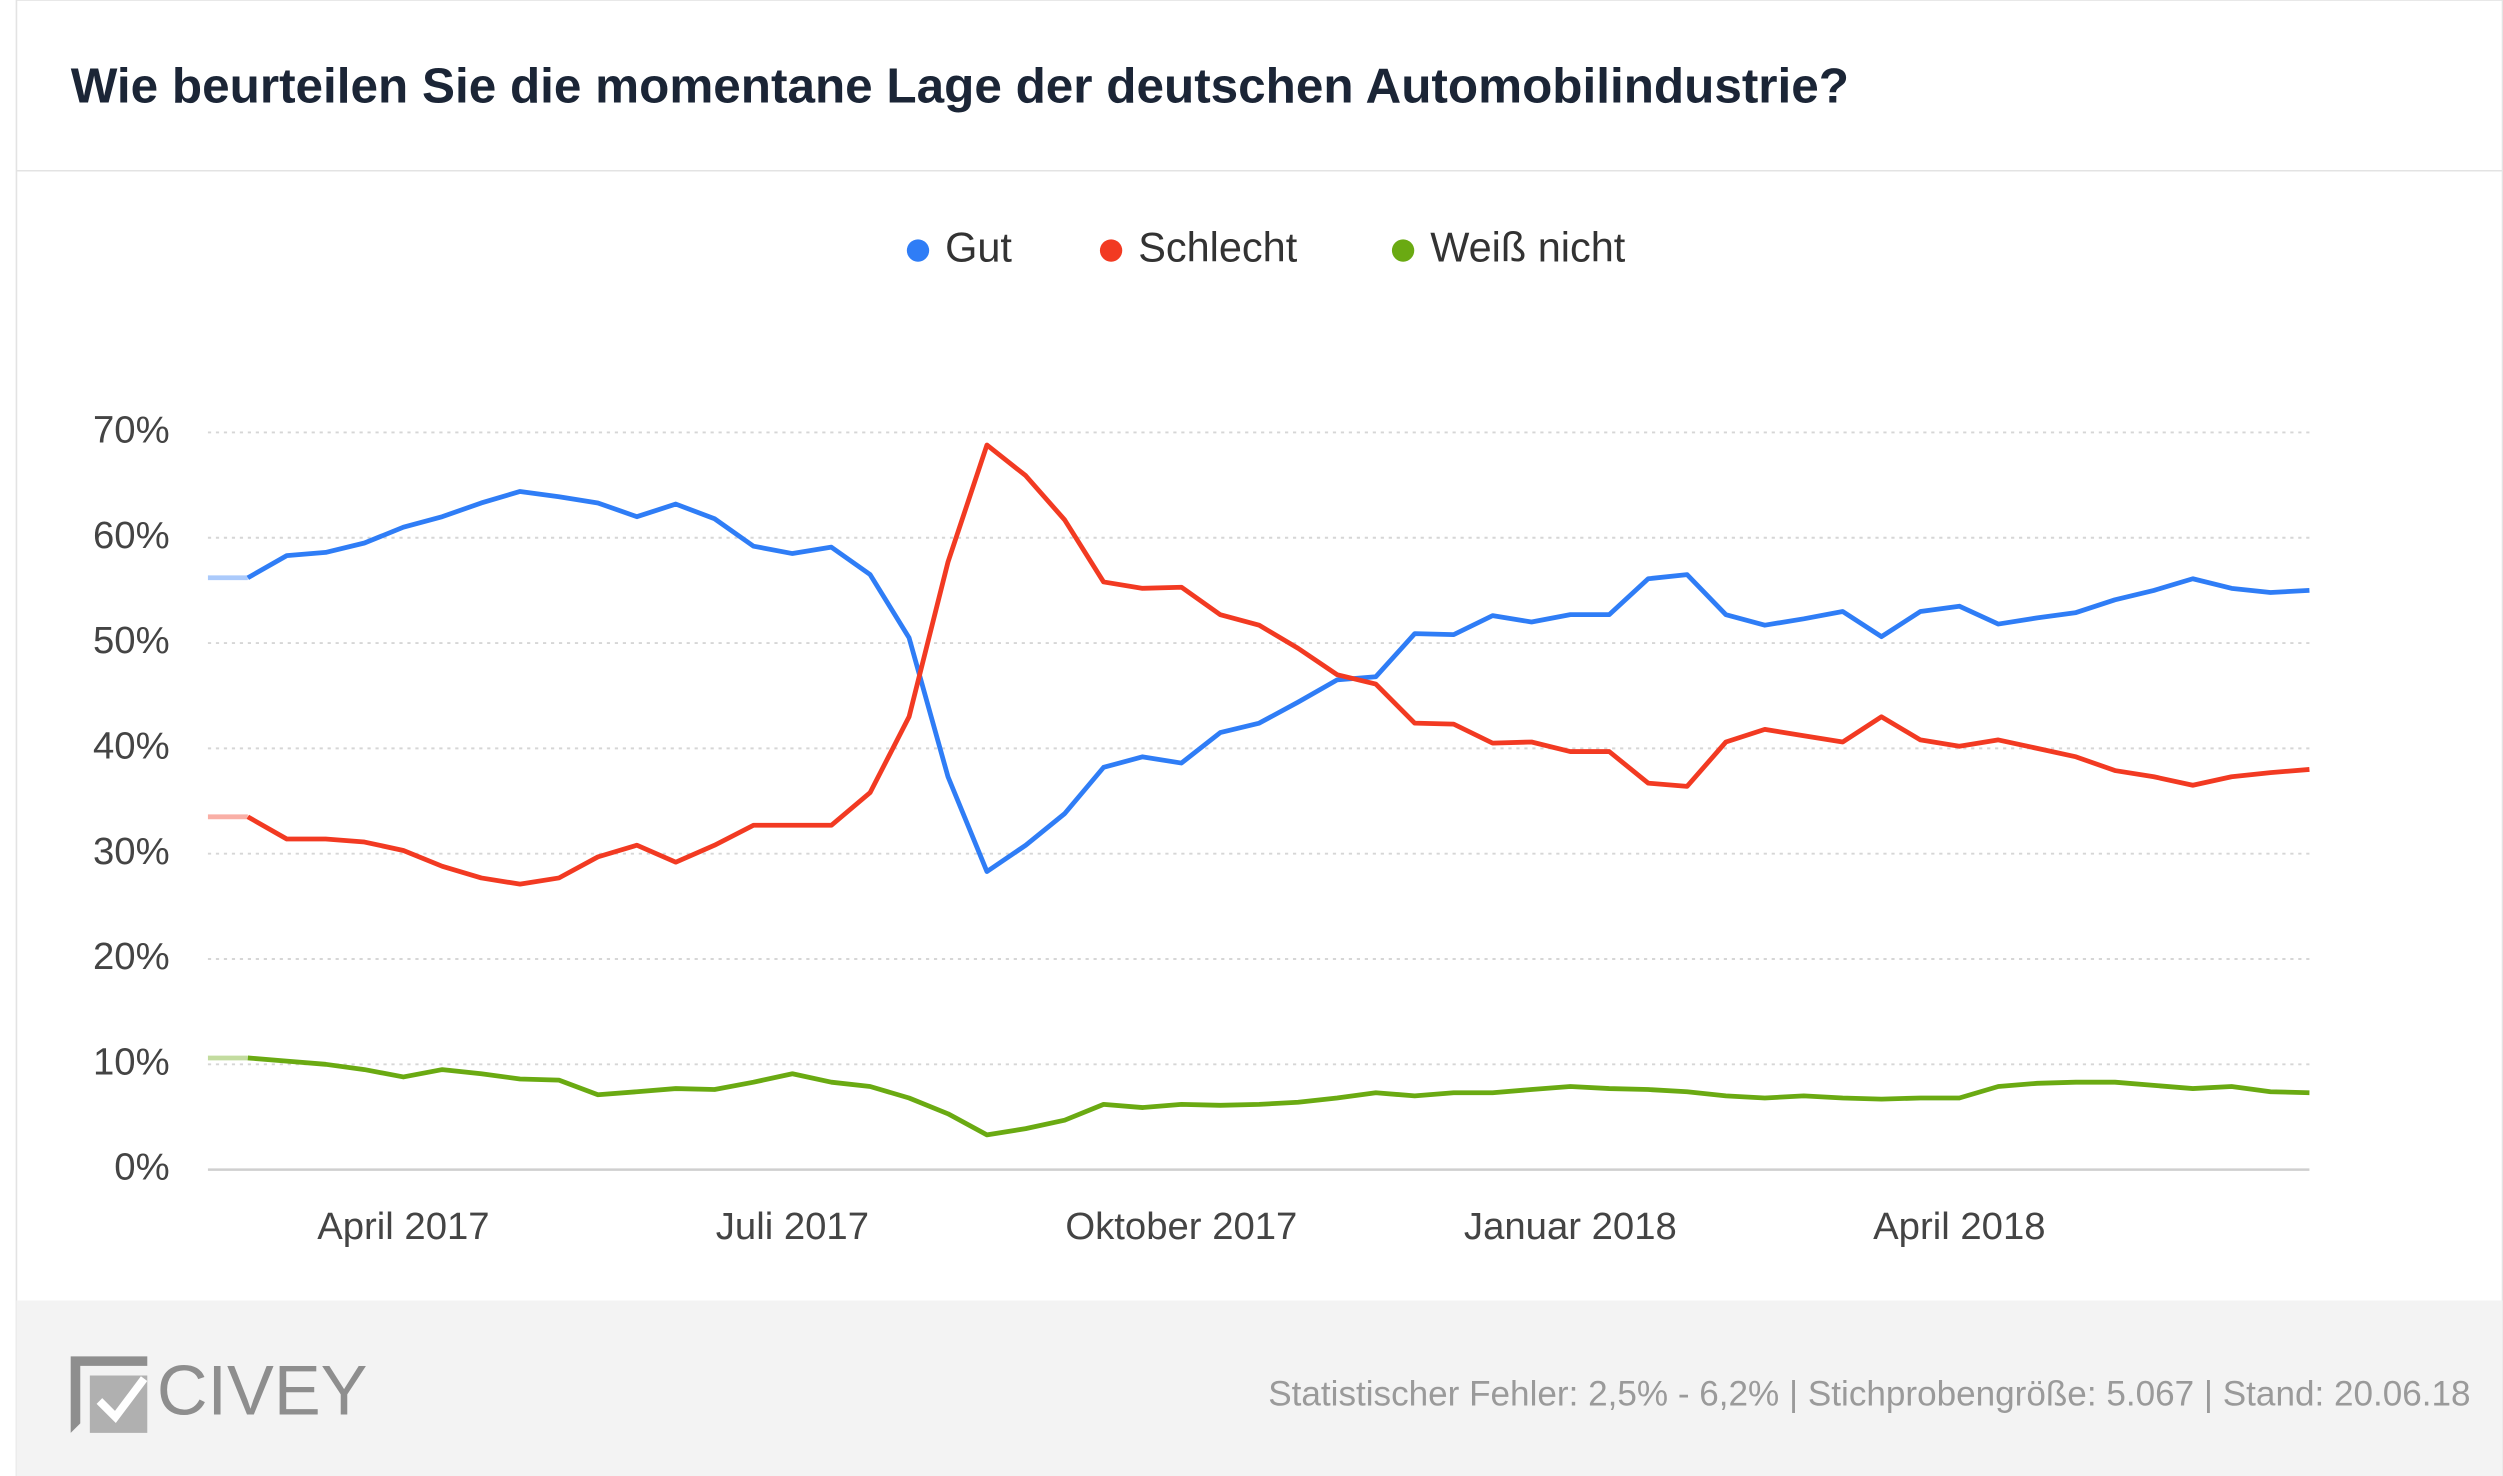 This screenshot has width=2503, height=1476. What do you see at coordinates (1278, 1096) in the screenshot?
I see `series-line` at bounding box center [1278, 1096].